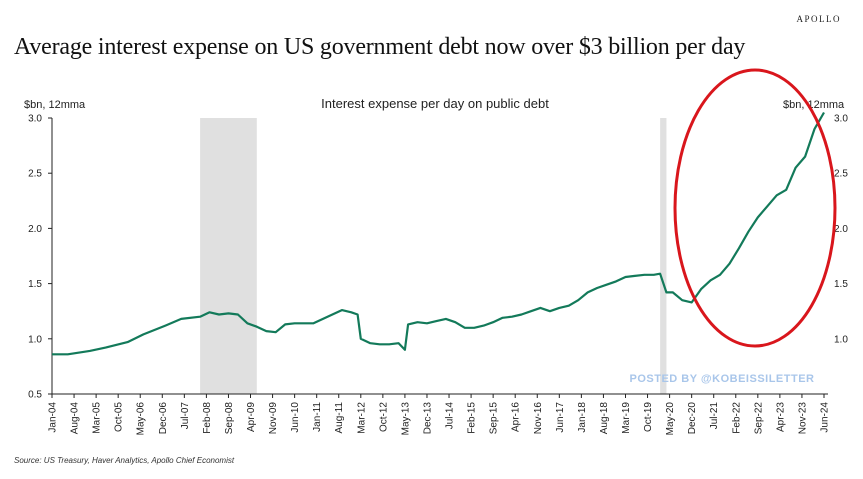 The width and height of the screenshot is (863, 479). I want to click on y-tick-label-right: 2.0, so click(841, 229).